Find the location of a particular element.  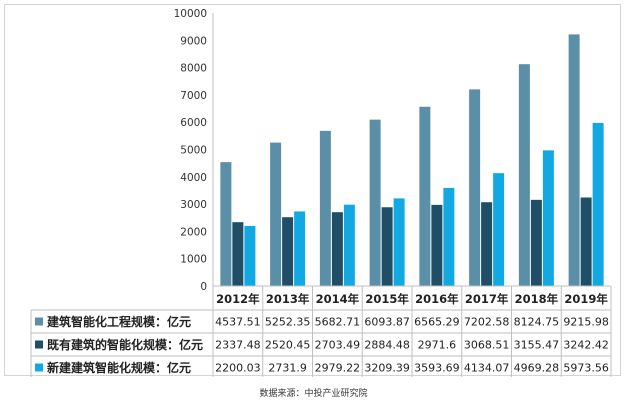

category-label: 2017年 is located at coordinates (487, 299).